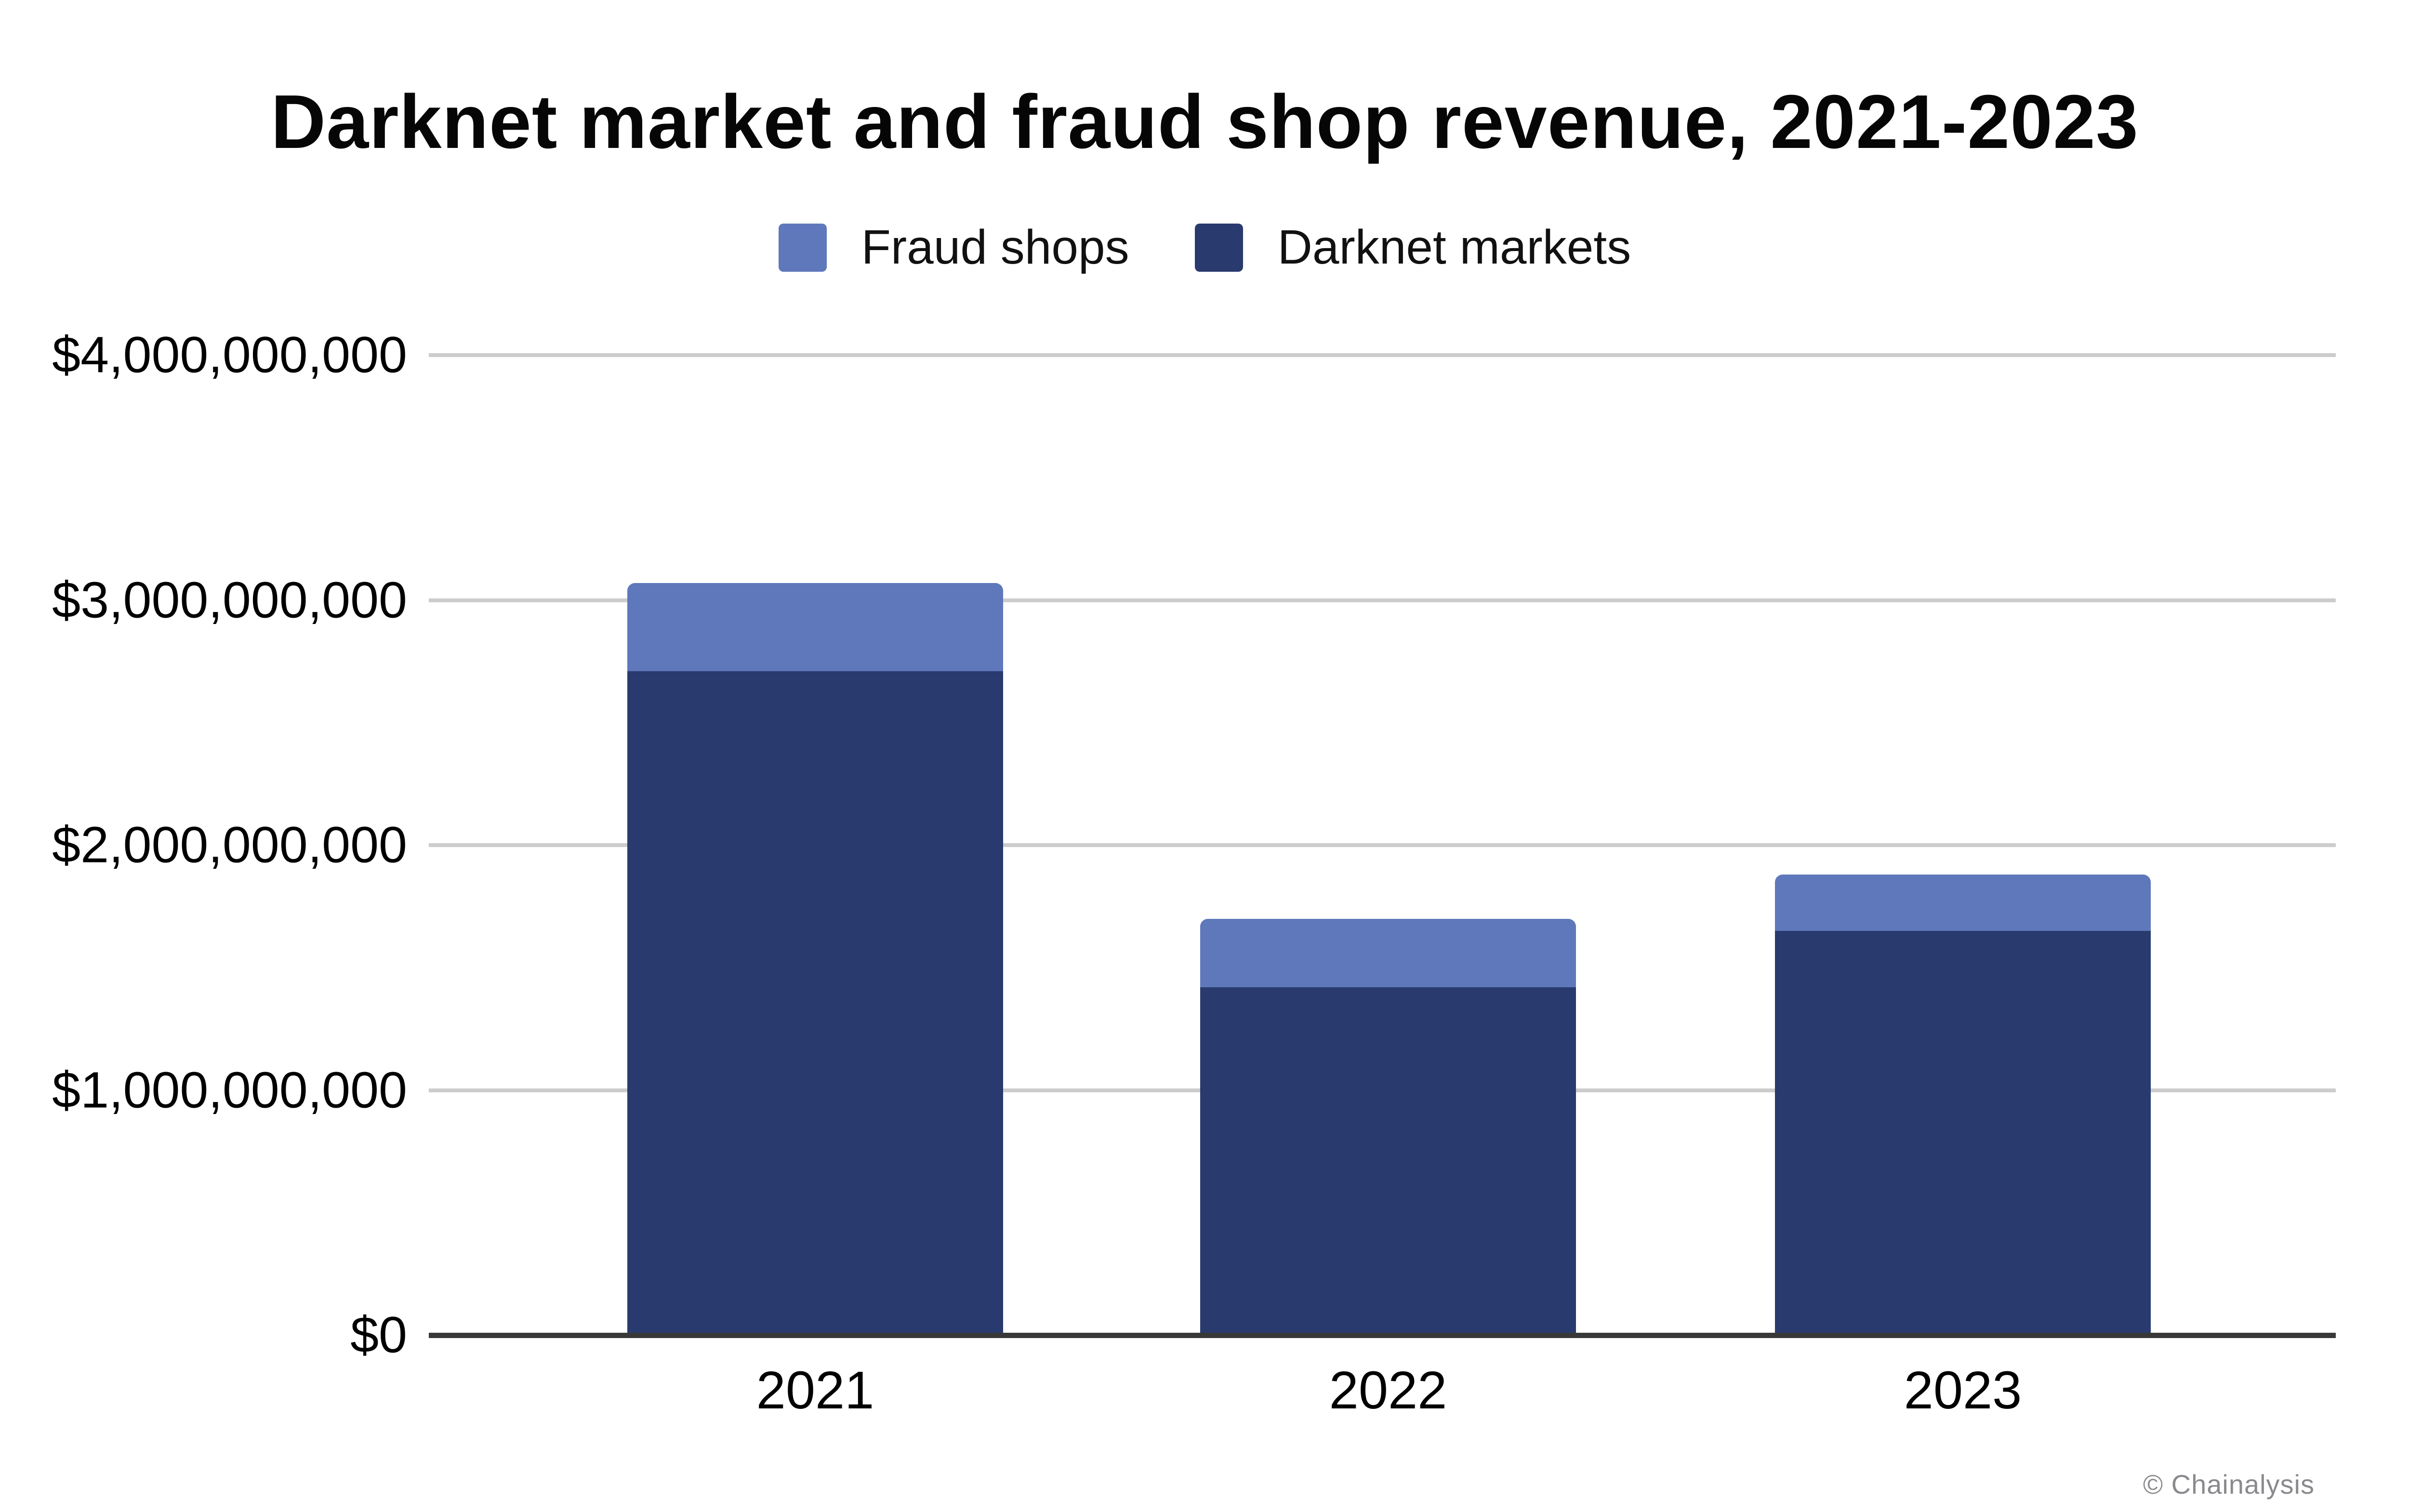 Image resolution: width=2409 pixels, height=1512 pixels. Describe the element at coordinates (1388, 953) in the screenshot. I see `bar-segment-fraud-shops-2022` at that location.